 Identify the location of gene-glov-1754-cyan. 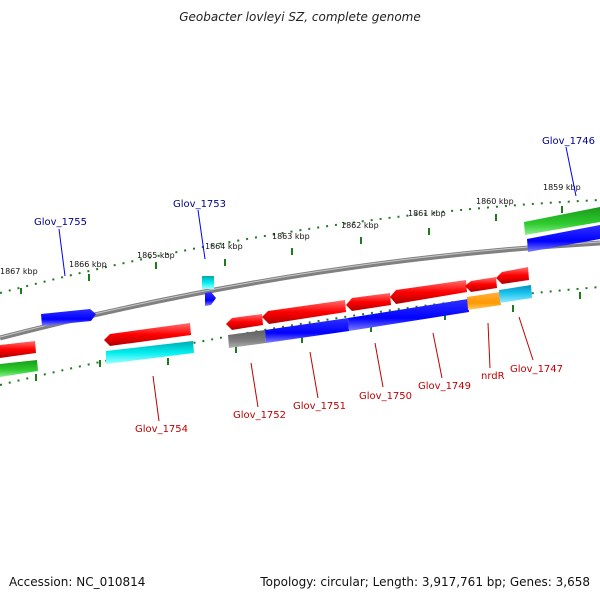
(150, 352).